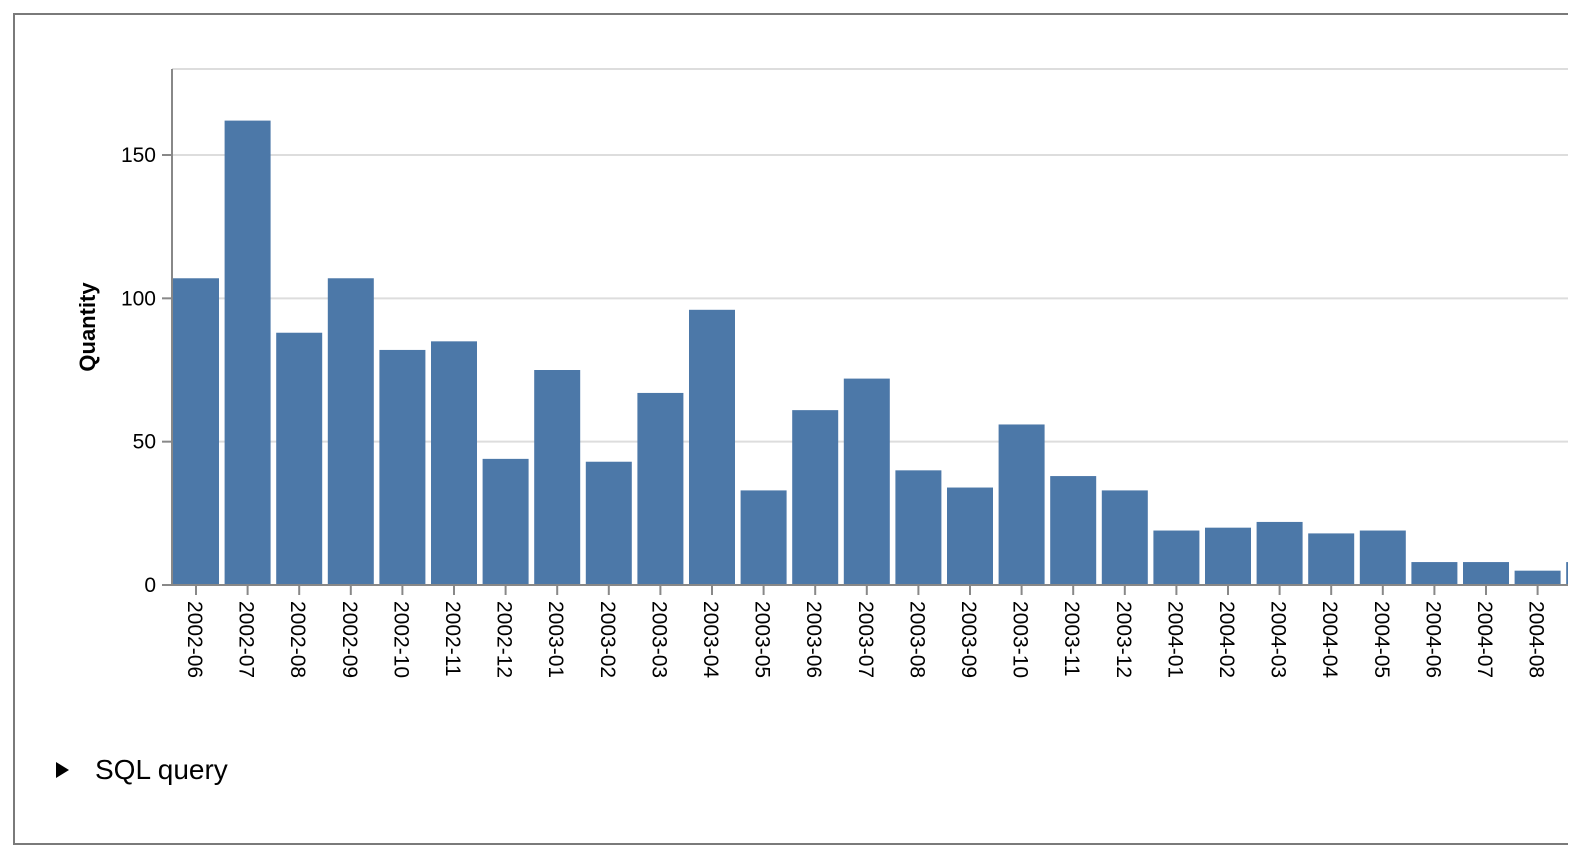 The height and width of the screenshot is (866, 1586). Describe the element at coordinates (658, 639) in the screenshot. I see `x-tick-label: 2003-03` at that location.